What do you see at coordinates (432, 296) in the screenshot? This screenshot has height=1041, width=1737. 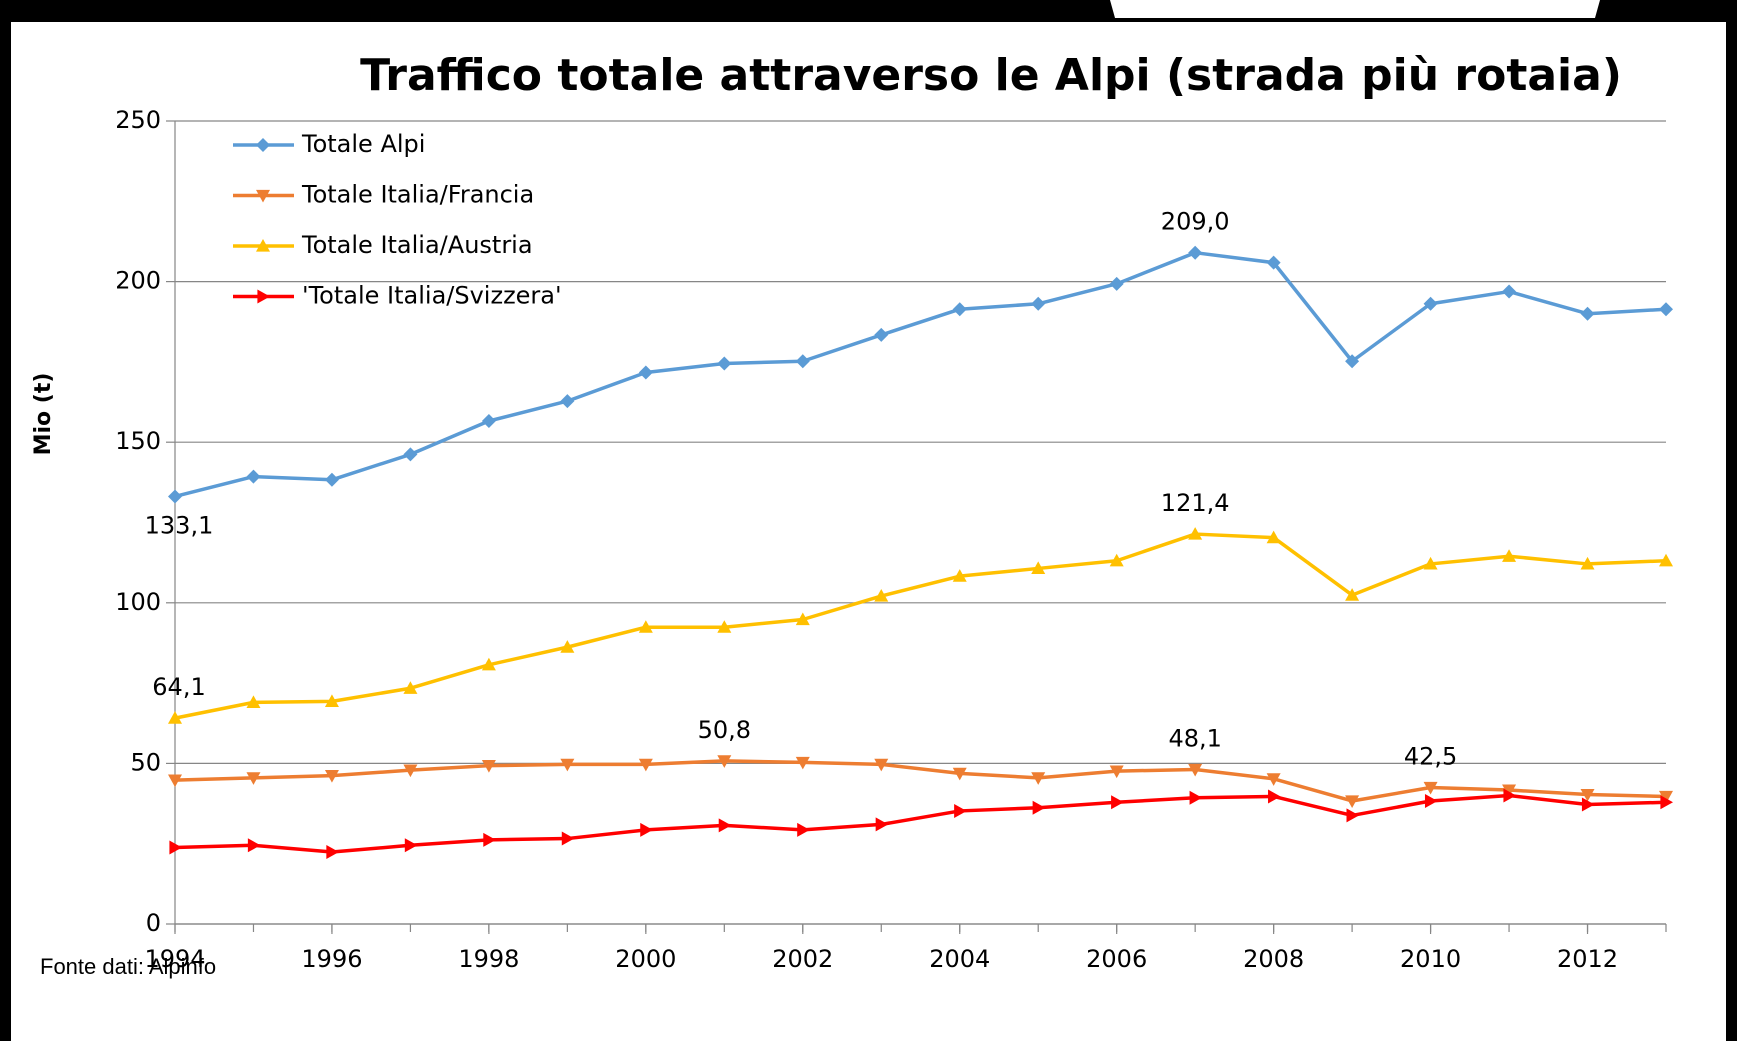 I see `legend-label: 'Totale Italia/Svizzera'` at bounding box center [432, 296].